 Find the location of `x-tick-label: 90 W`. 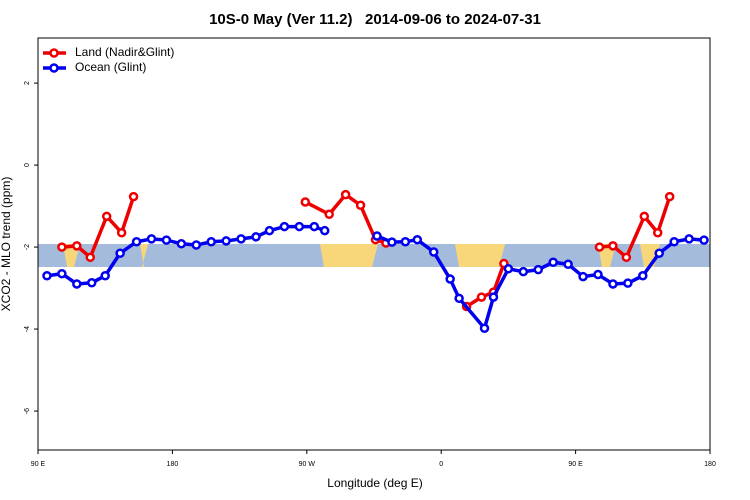

x-tick-label: 90 W is located at coordinates (307, 464).